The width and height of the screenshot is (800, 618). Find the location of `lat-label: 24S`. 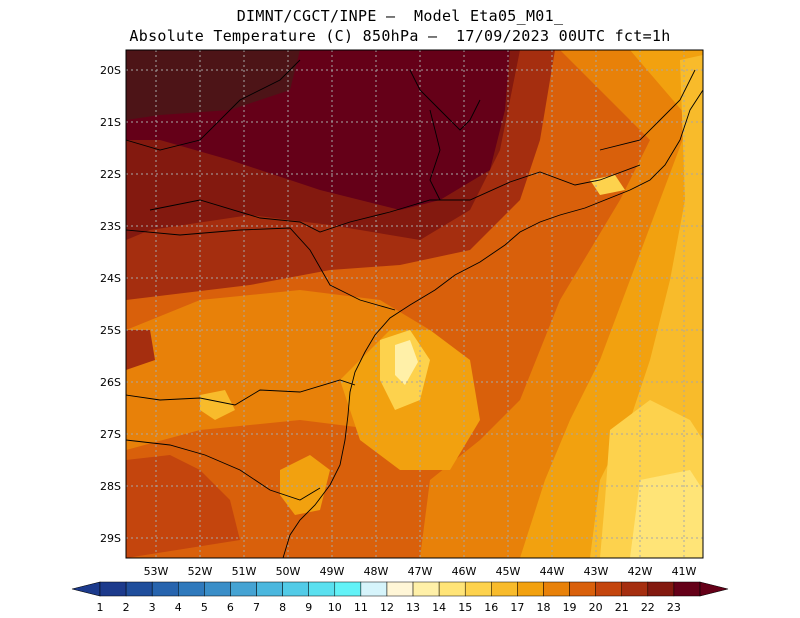

lat-label: 24S is located at coordinates (110, 278).